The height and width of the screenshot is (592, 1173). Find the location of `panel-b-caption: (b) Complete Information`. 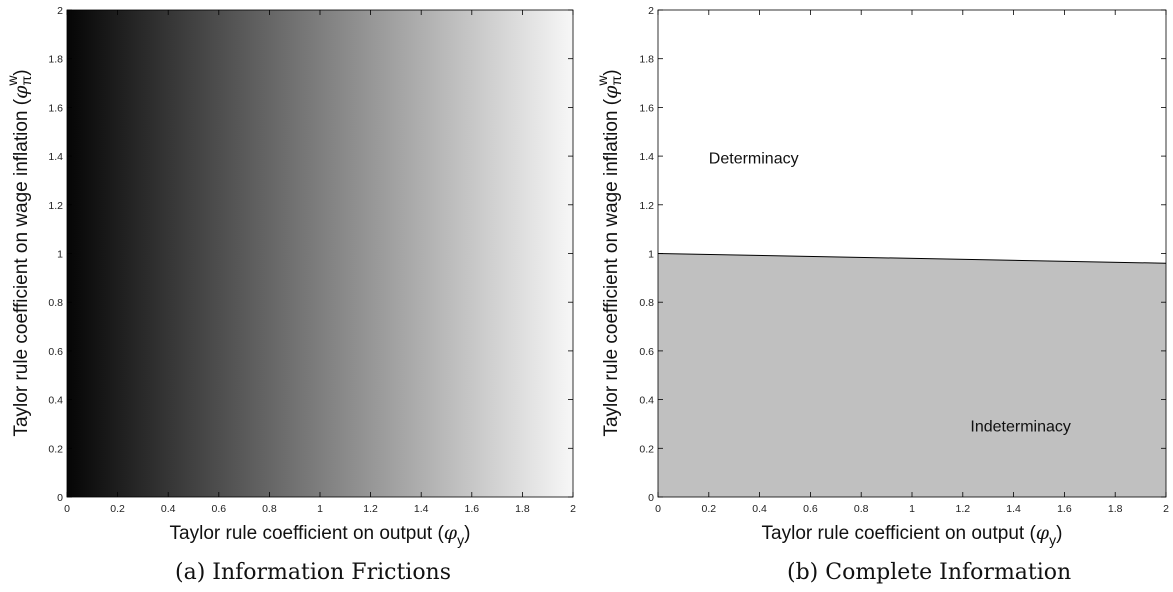

panel-b-caption: (b) Complete Information is located at coordinates (929, 572).